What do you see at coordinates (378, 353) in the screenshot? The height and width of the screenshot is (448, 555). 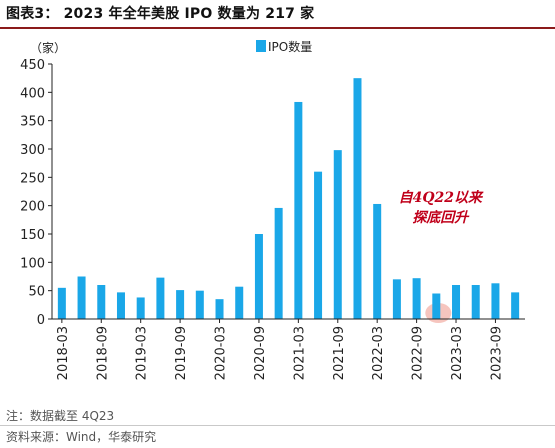 I see `x-tick-label: 2022-03` at bounding box center [378, 353].